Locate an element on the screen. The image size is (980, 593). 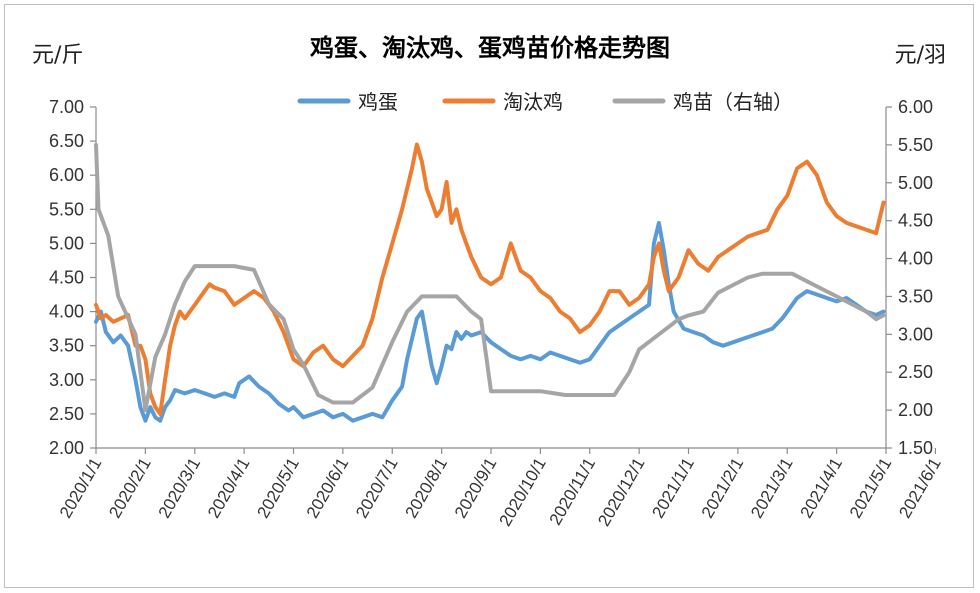
right-tick-label: 3.00 is located at coordinates (915, 334).